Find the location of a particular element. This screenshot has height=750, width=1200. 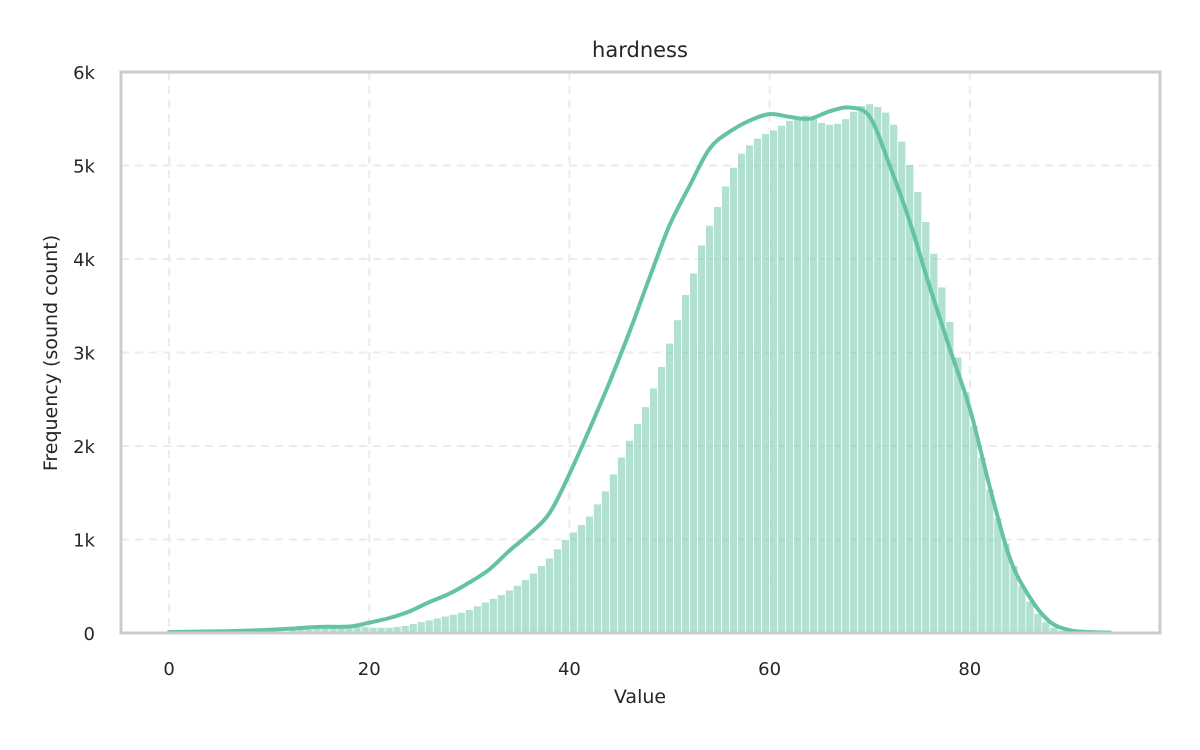

y-tick-label: 5k is located at coordinates (84, 167).